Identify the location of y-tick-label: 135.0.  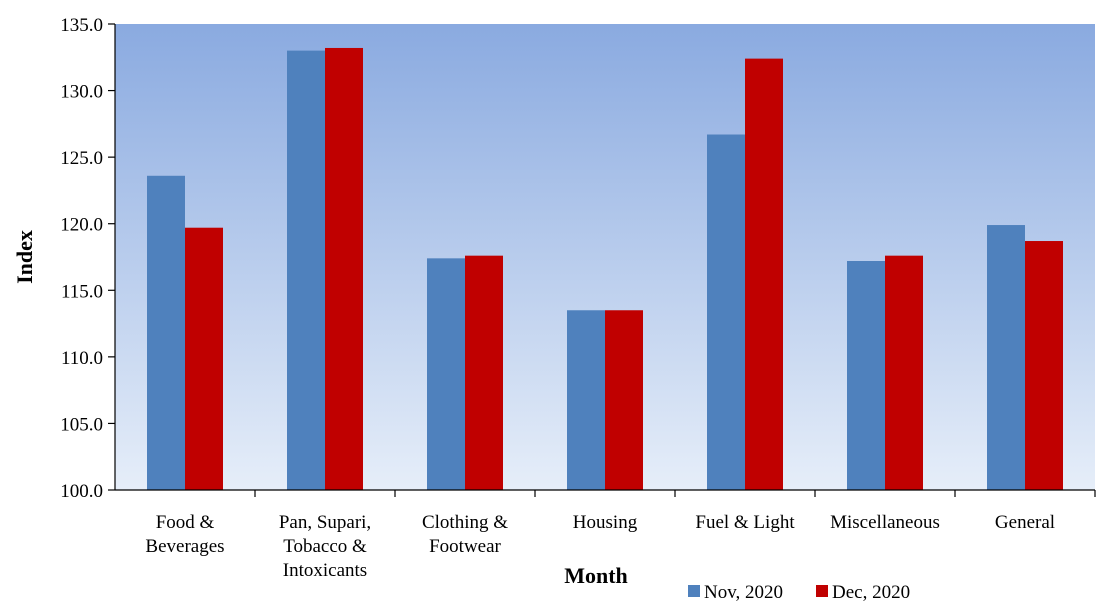
(81, 25).